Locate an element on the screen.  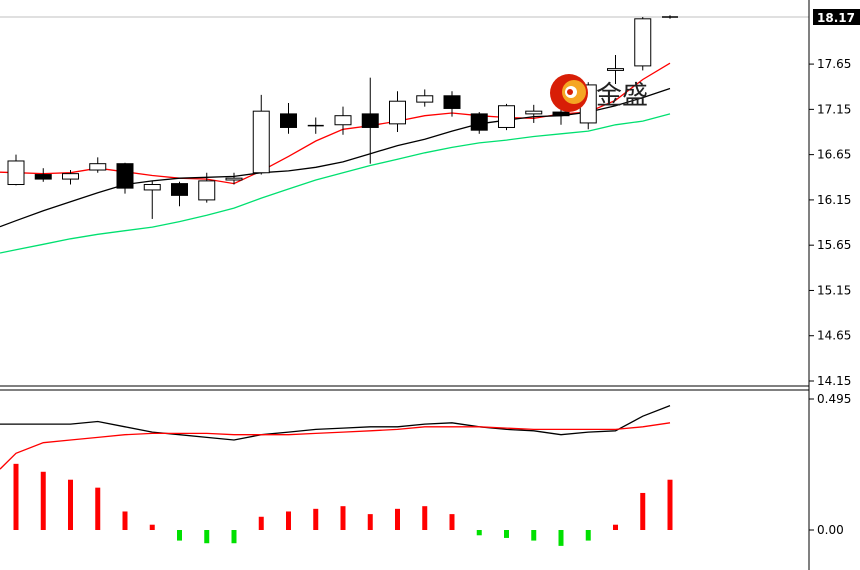
osc-tick-label: 0.495 is located at coordinates (834, 399).